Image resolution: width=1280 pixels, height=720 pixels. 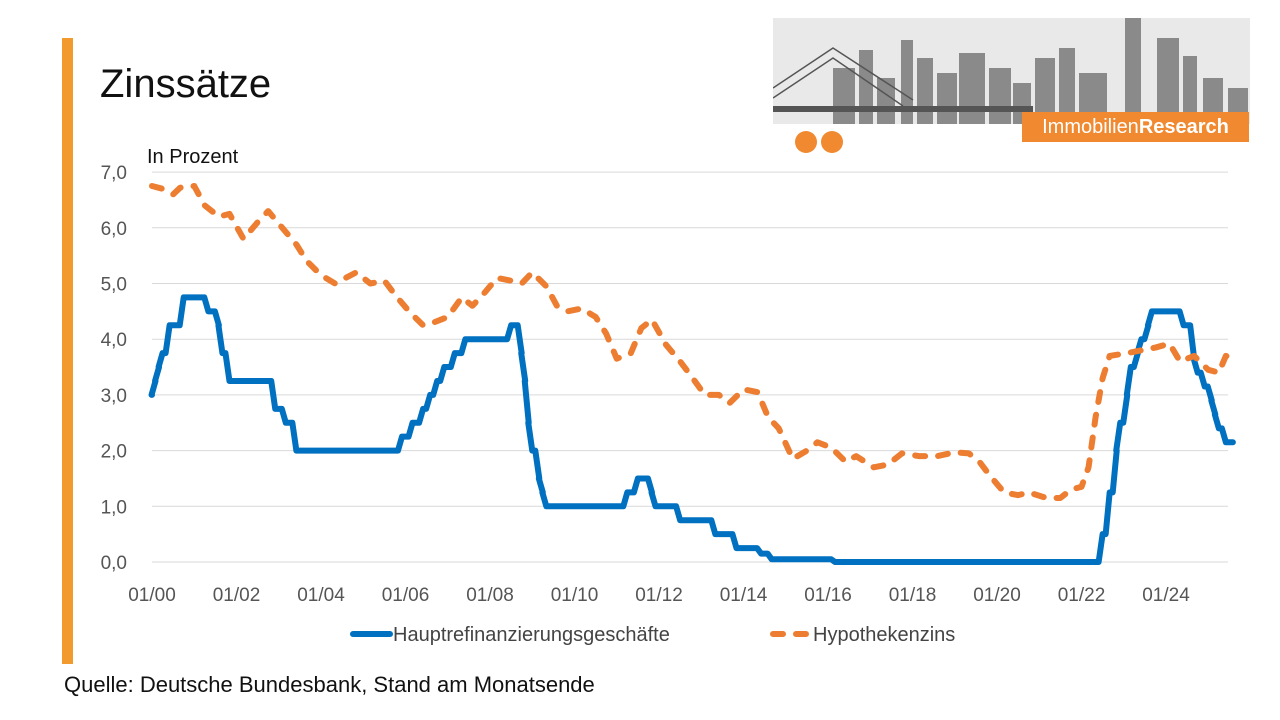 What do you see at coordinates (237, 595) in the screenshot?
I see `x-tick-label: 01/02` at bounding box center [237, 595].